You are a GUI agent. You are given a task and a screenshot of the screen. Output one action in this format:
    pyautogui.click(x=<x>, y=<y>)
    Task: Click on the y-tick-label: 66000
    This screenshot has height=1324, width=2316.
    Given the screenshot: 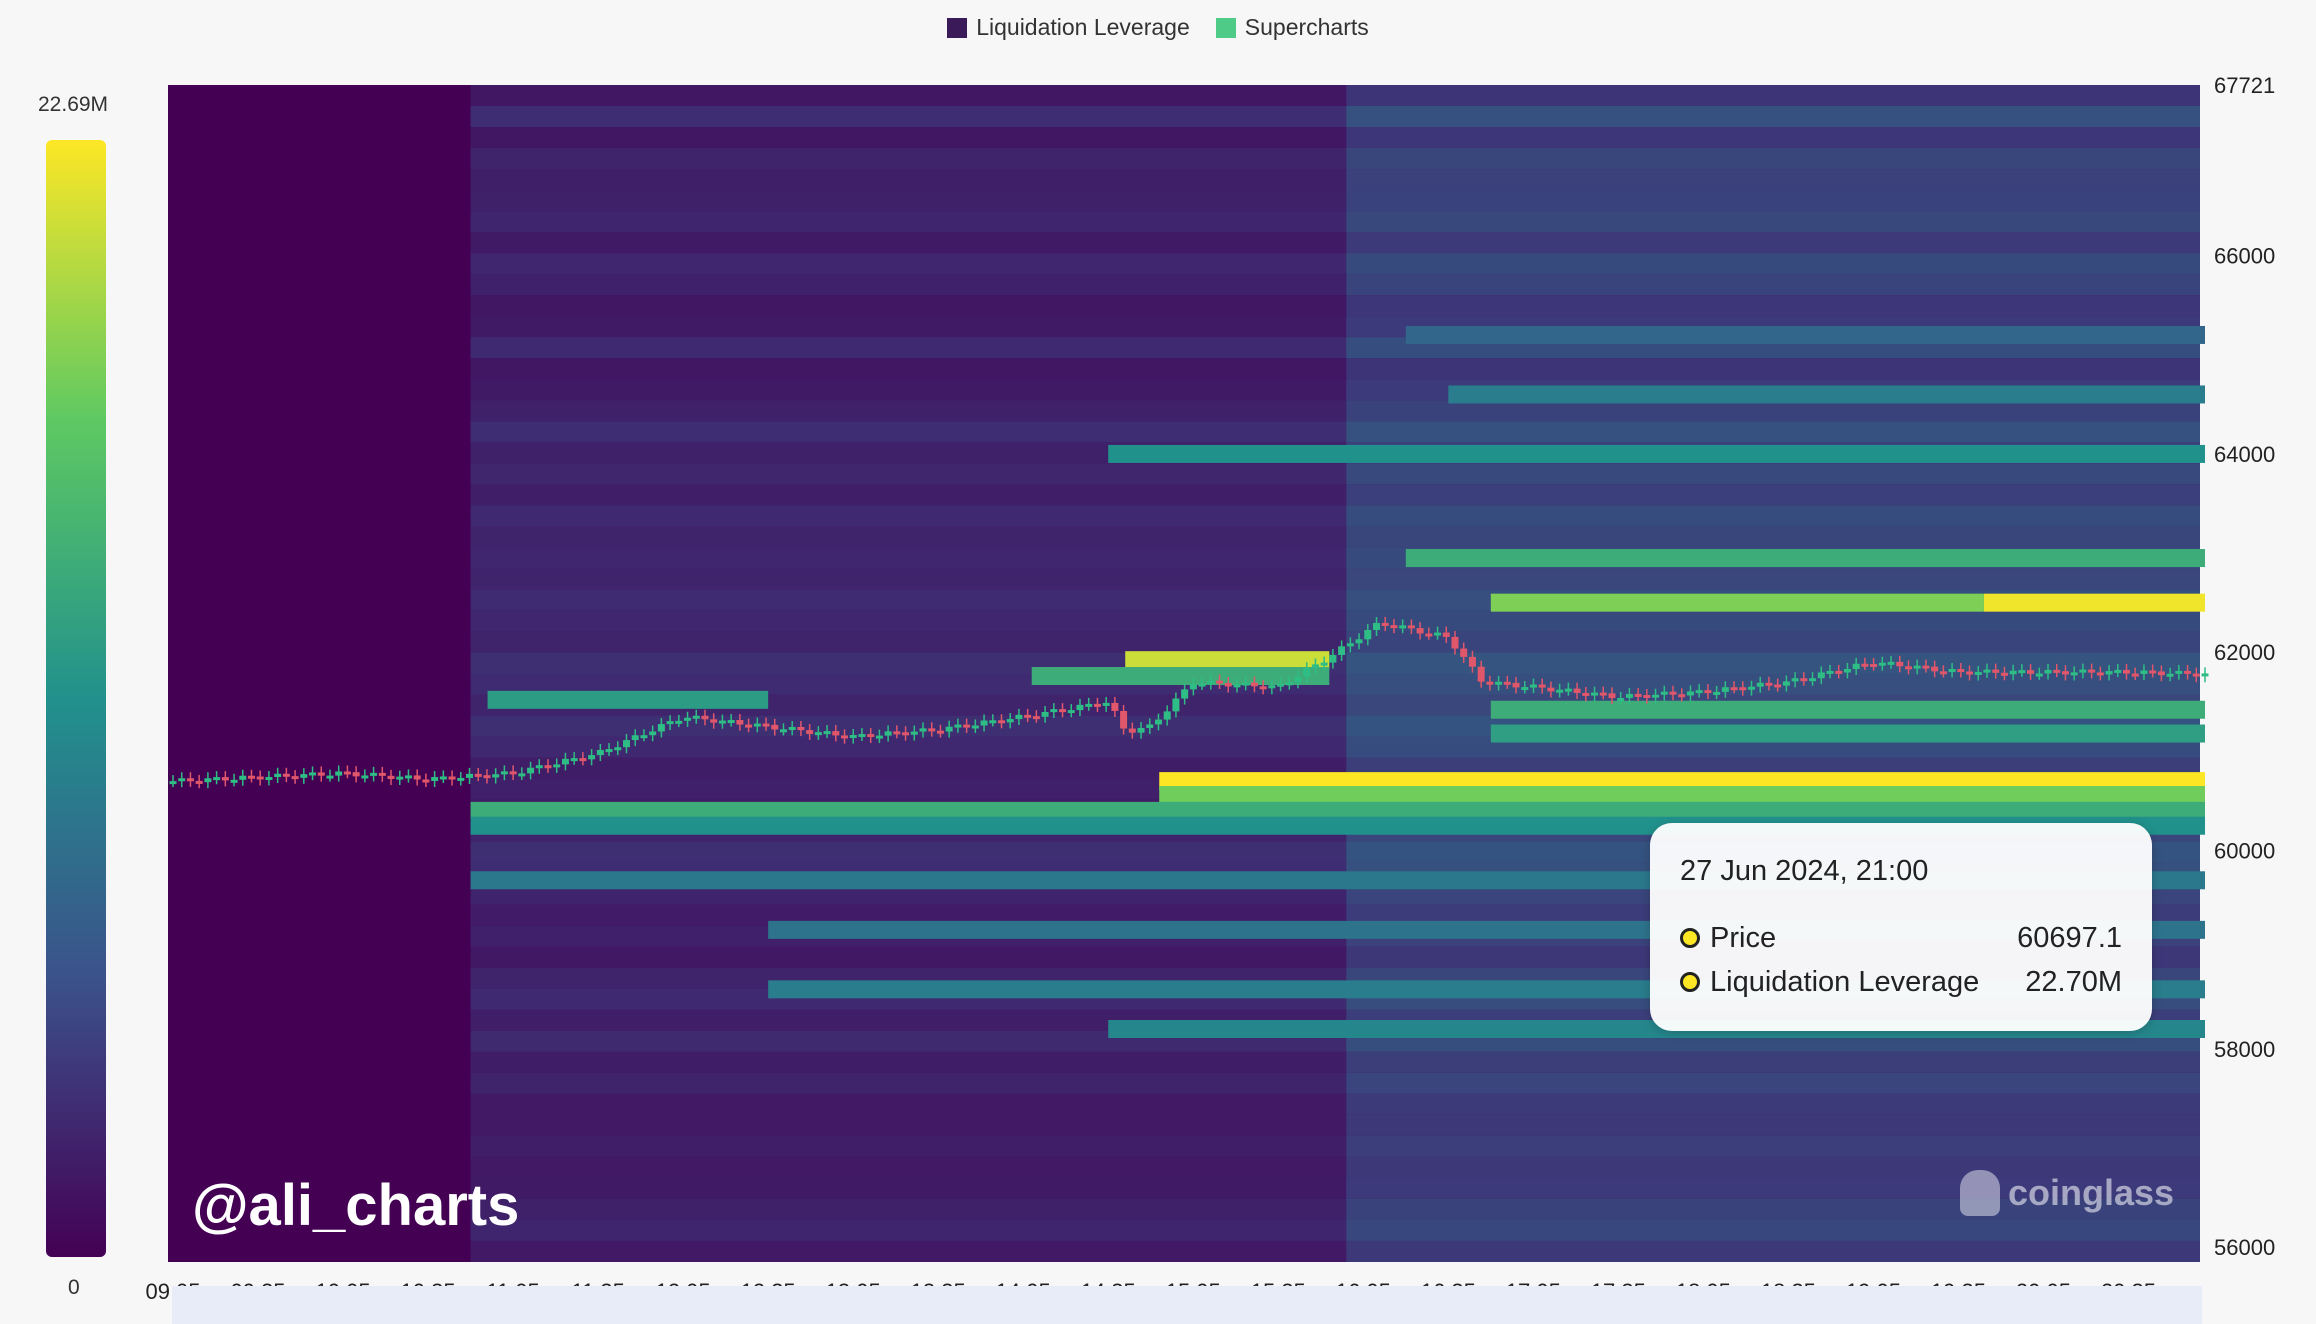 What is the action you would take?
    pyautogui.click(x=2244, y=256)
    